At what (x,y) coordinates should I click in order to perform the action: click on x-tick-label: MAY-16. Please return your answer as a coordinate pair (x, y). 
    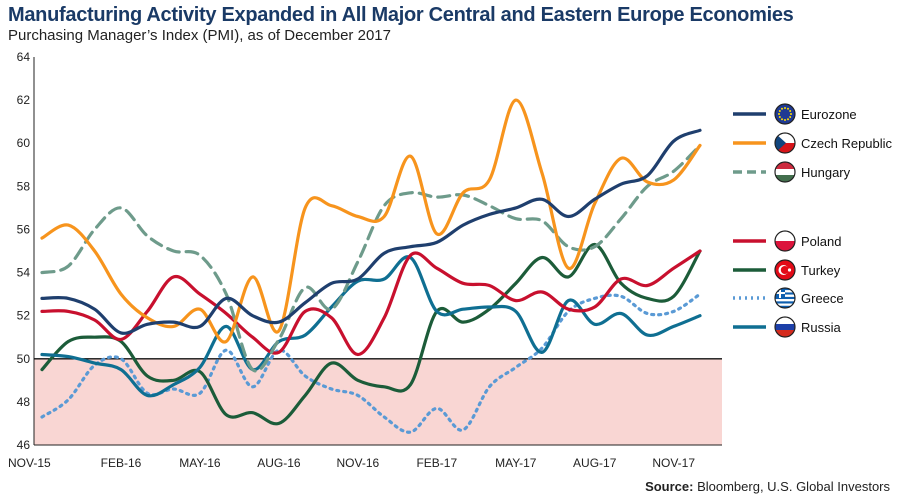
    Looking at the image, I should click on (200, 463).